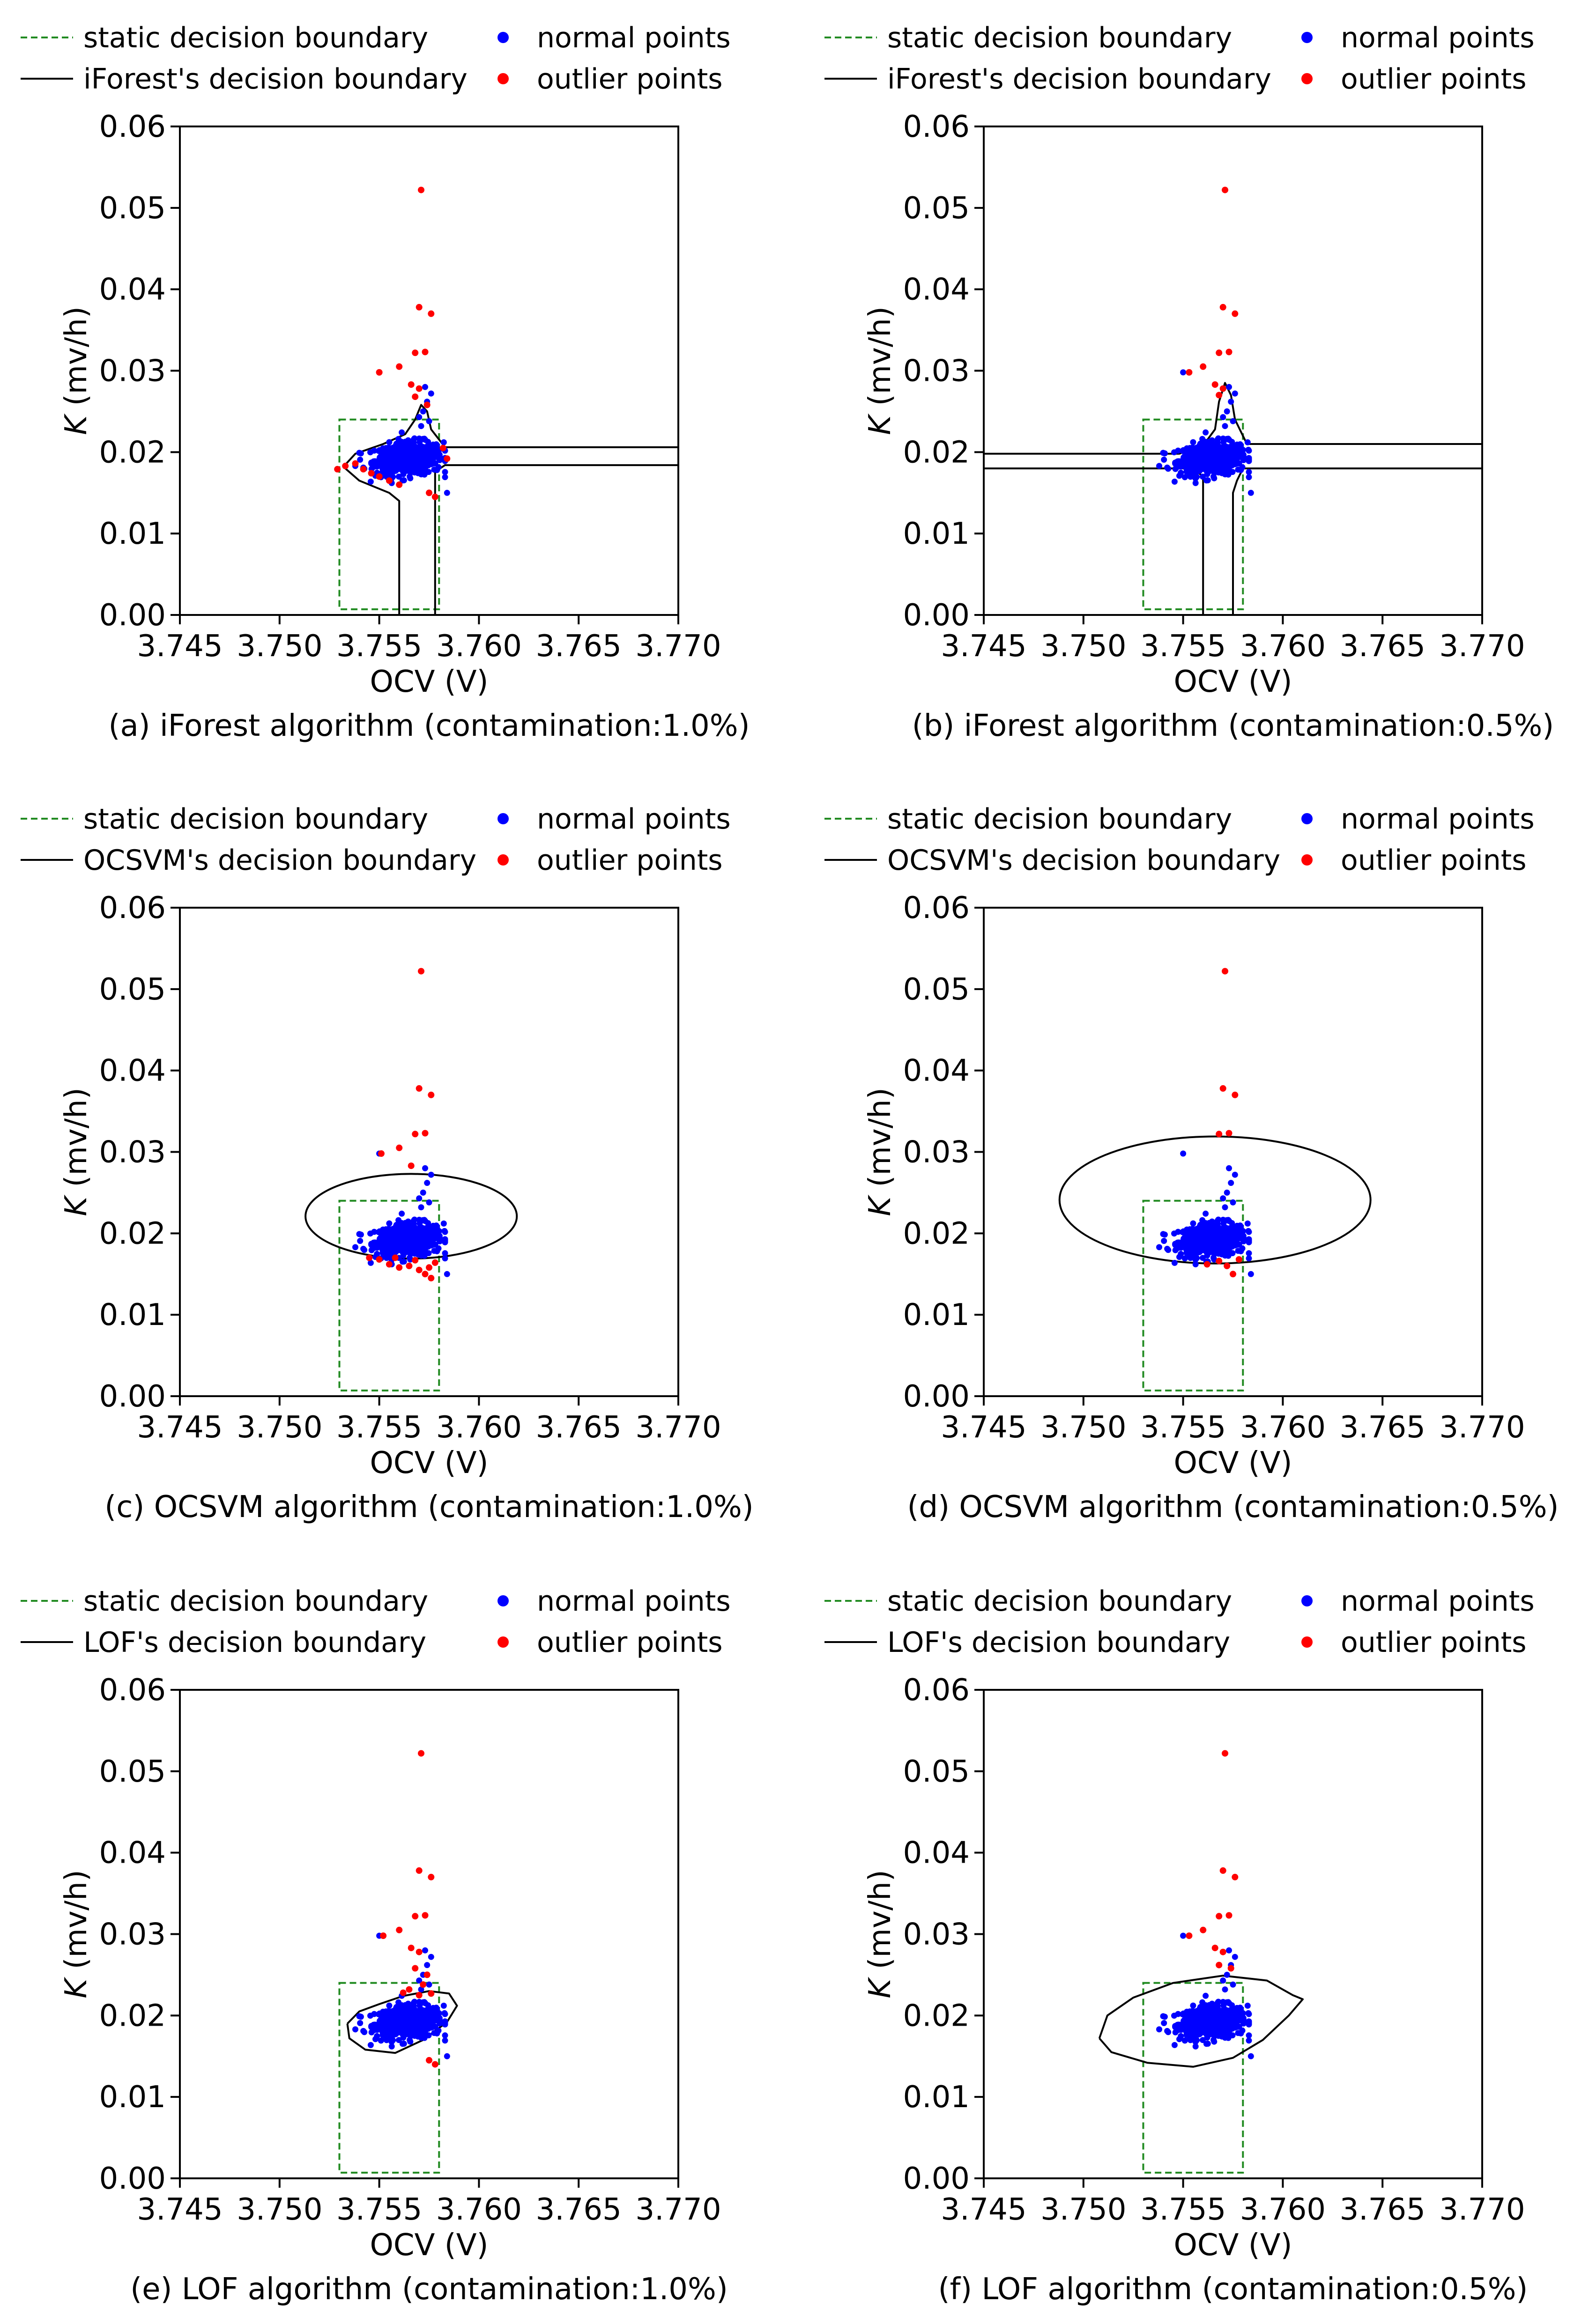 This screenshot has height=2324, width=1589. What do you see at coordinates (937, 209) in the screenshot?
I see `y-tick-label: 0.05` at bounding box center [937, 209].